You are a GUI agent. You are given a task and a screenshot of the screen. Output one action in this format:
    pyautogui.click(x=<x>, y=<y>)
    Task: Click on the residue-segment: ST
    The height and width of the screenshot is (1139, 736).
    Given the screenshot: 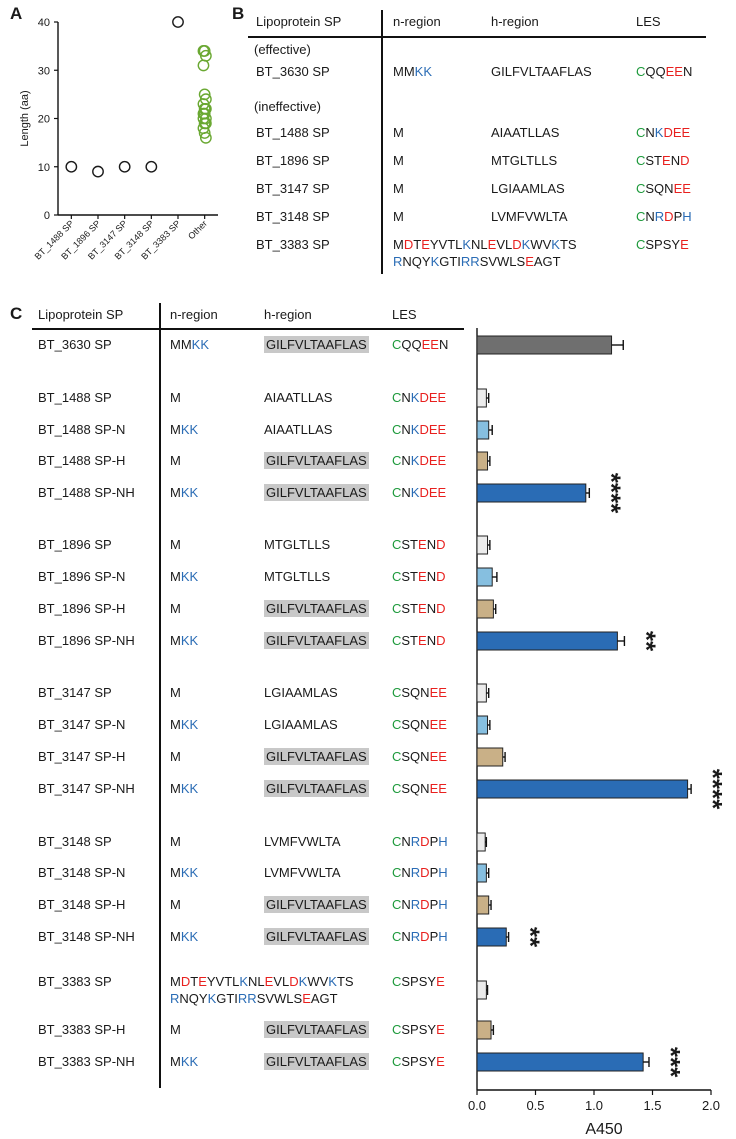 What is the action you would take?
    pyautogui.click(x=410, y=576)
    